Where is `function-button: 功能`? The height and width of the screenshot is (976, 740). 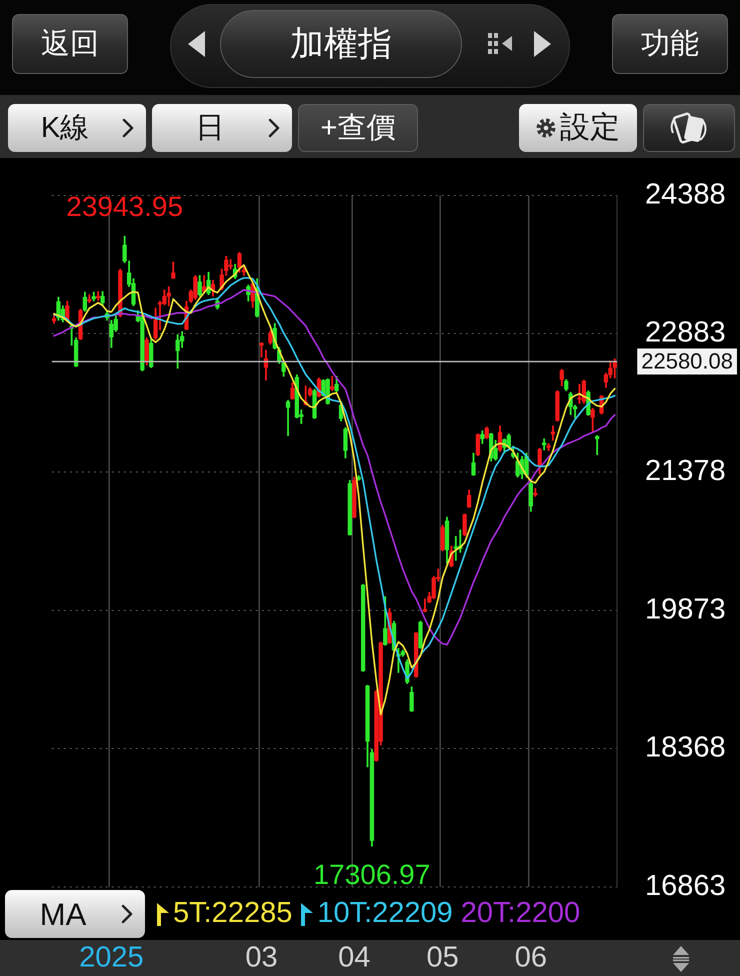
function-button: 功能 is located at coordinates (670, 44).